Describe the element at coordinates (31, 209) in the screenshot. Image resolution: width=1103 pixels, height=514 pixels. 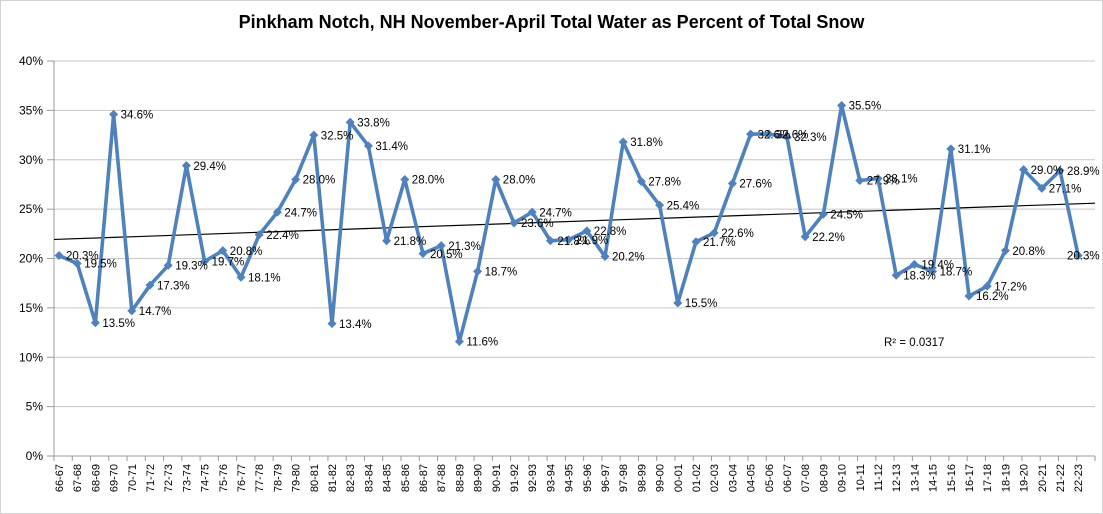
I see `y-axis-label: 25%` at that location.